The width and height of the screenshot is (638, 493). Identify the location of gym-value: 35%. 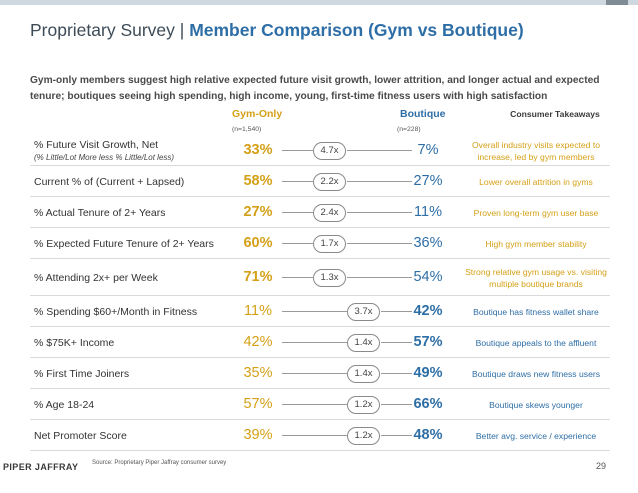
(258, 372).